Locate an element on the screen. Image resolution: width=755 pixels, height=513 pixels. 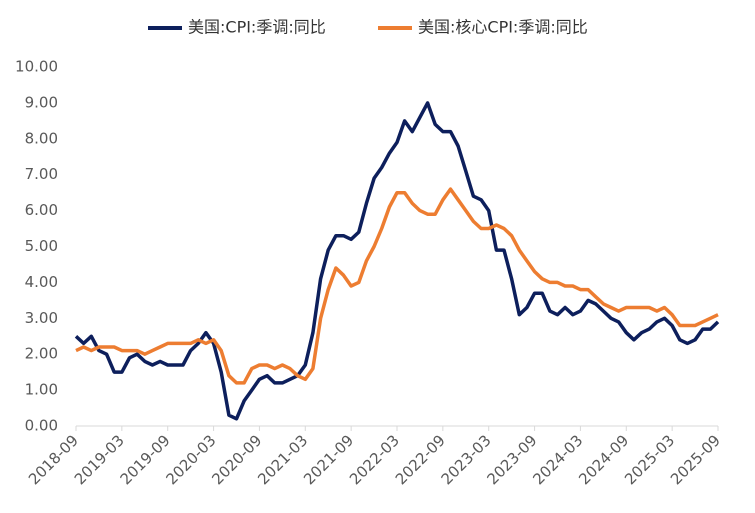
legend-label: 美国:CPI:季调:同比 is located at coordinates (257, 27).